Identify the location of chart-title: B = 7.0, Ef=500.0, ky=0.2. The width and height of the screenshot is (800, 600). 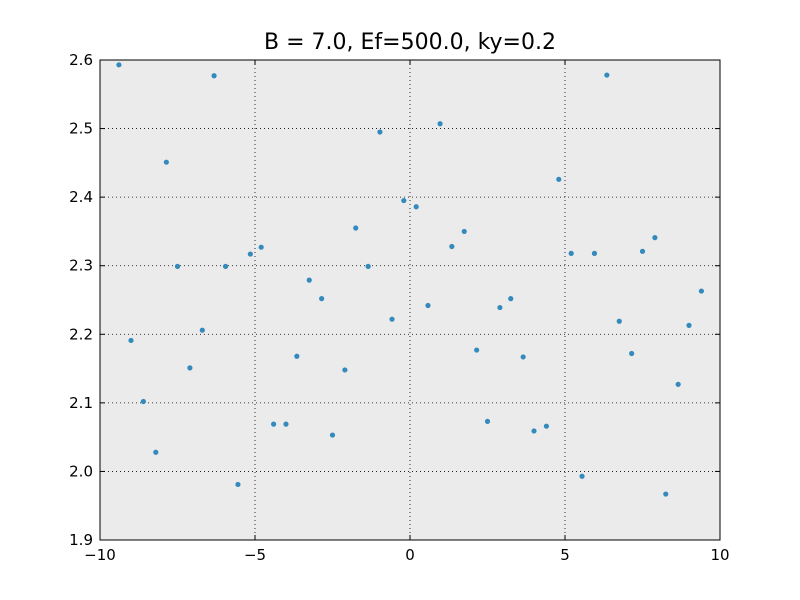
(410, 42).